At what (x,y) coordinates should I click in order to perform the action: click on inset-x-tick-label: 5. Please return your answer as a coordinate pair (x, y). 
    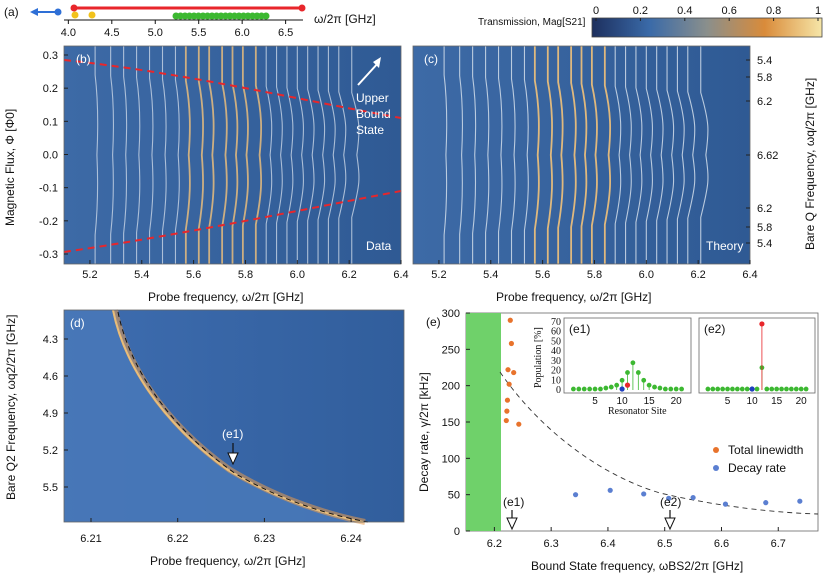
    Looking at the image, I should click on (595, 401).